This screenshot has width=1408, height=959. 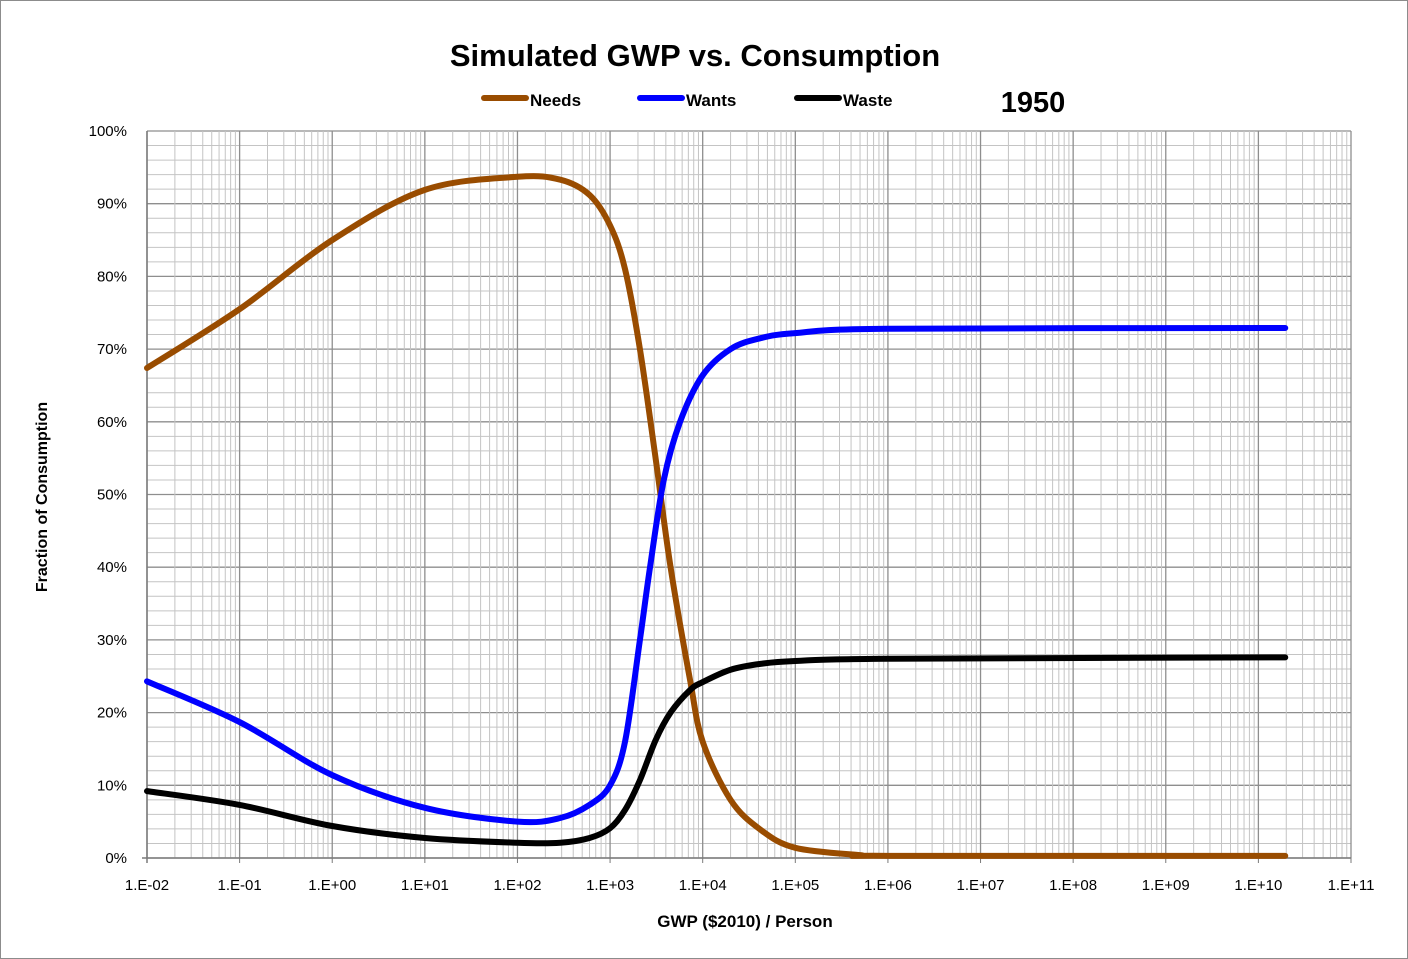 What do you see at coordinates (112, 713) in the screenshot?
I see `y-tick-label: 20%` at bounding box center [112, 713].